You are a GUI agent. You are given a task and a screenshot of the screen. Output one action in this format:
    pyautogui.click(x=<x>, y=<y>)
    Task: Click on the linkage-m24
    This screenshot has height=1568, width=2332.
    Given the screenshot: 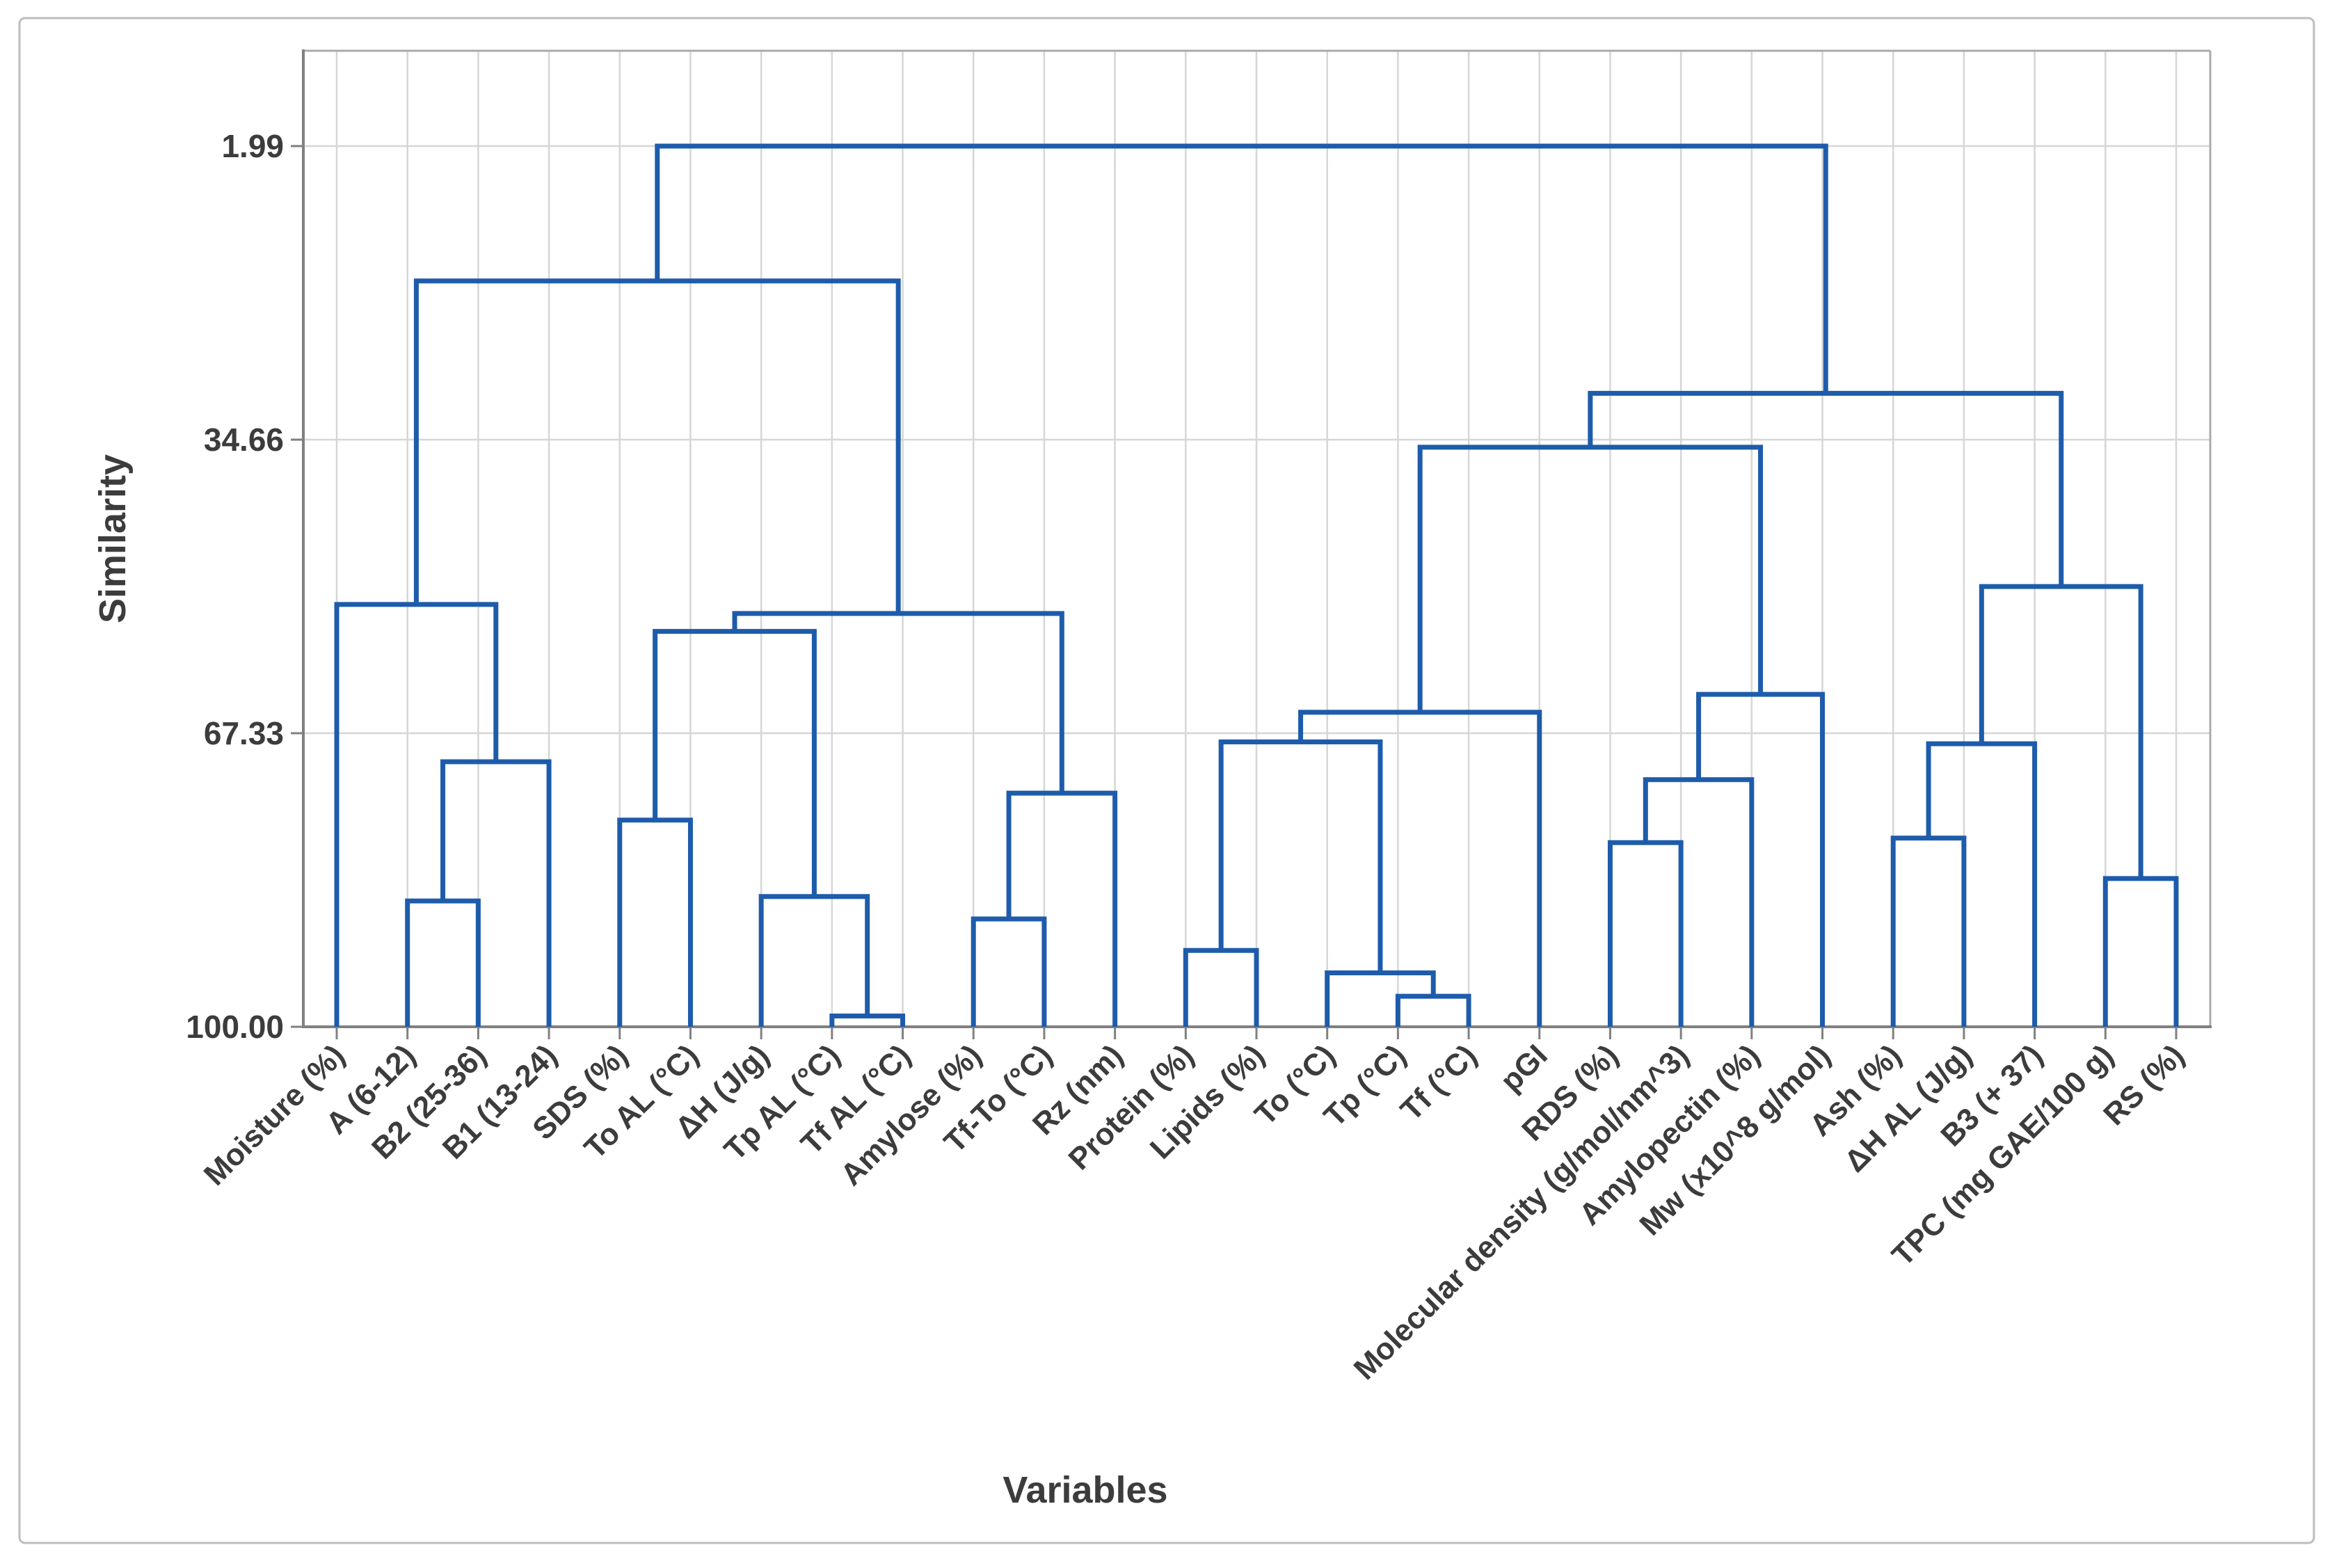 What is the action you would take?
    pyautogui.click(x=2061, y=731)
    